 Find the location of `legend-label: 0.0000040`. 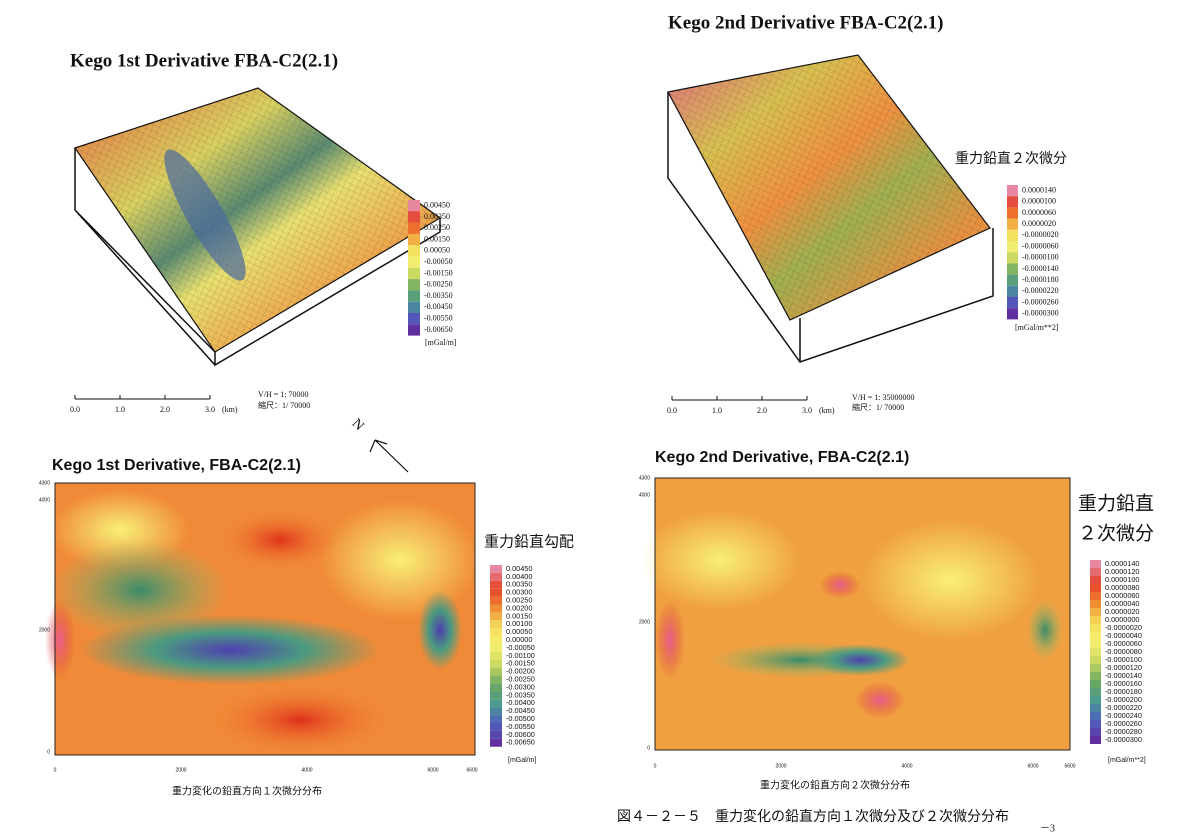

legend-label: 0.0000040 is located at coordinates (1122, 603).